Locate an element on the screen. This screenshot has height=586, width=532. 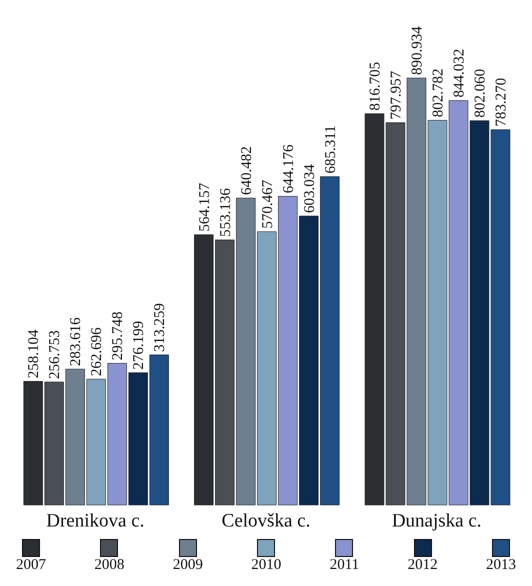
legend-label: 2009 is located at coordinates (187, 565).